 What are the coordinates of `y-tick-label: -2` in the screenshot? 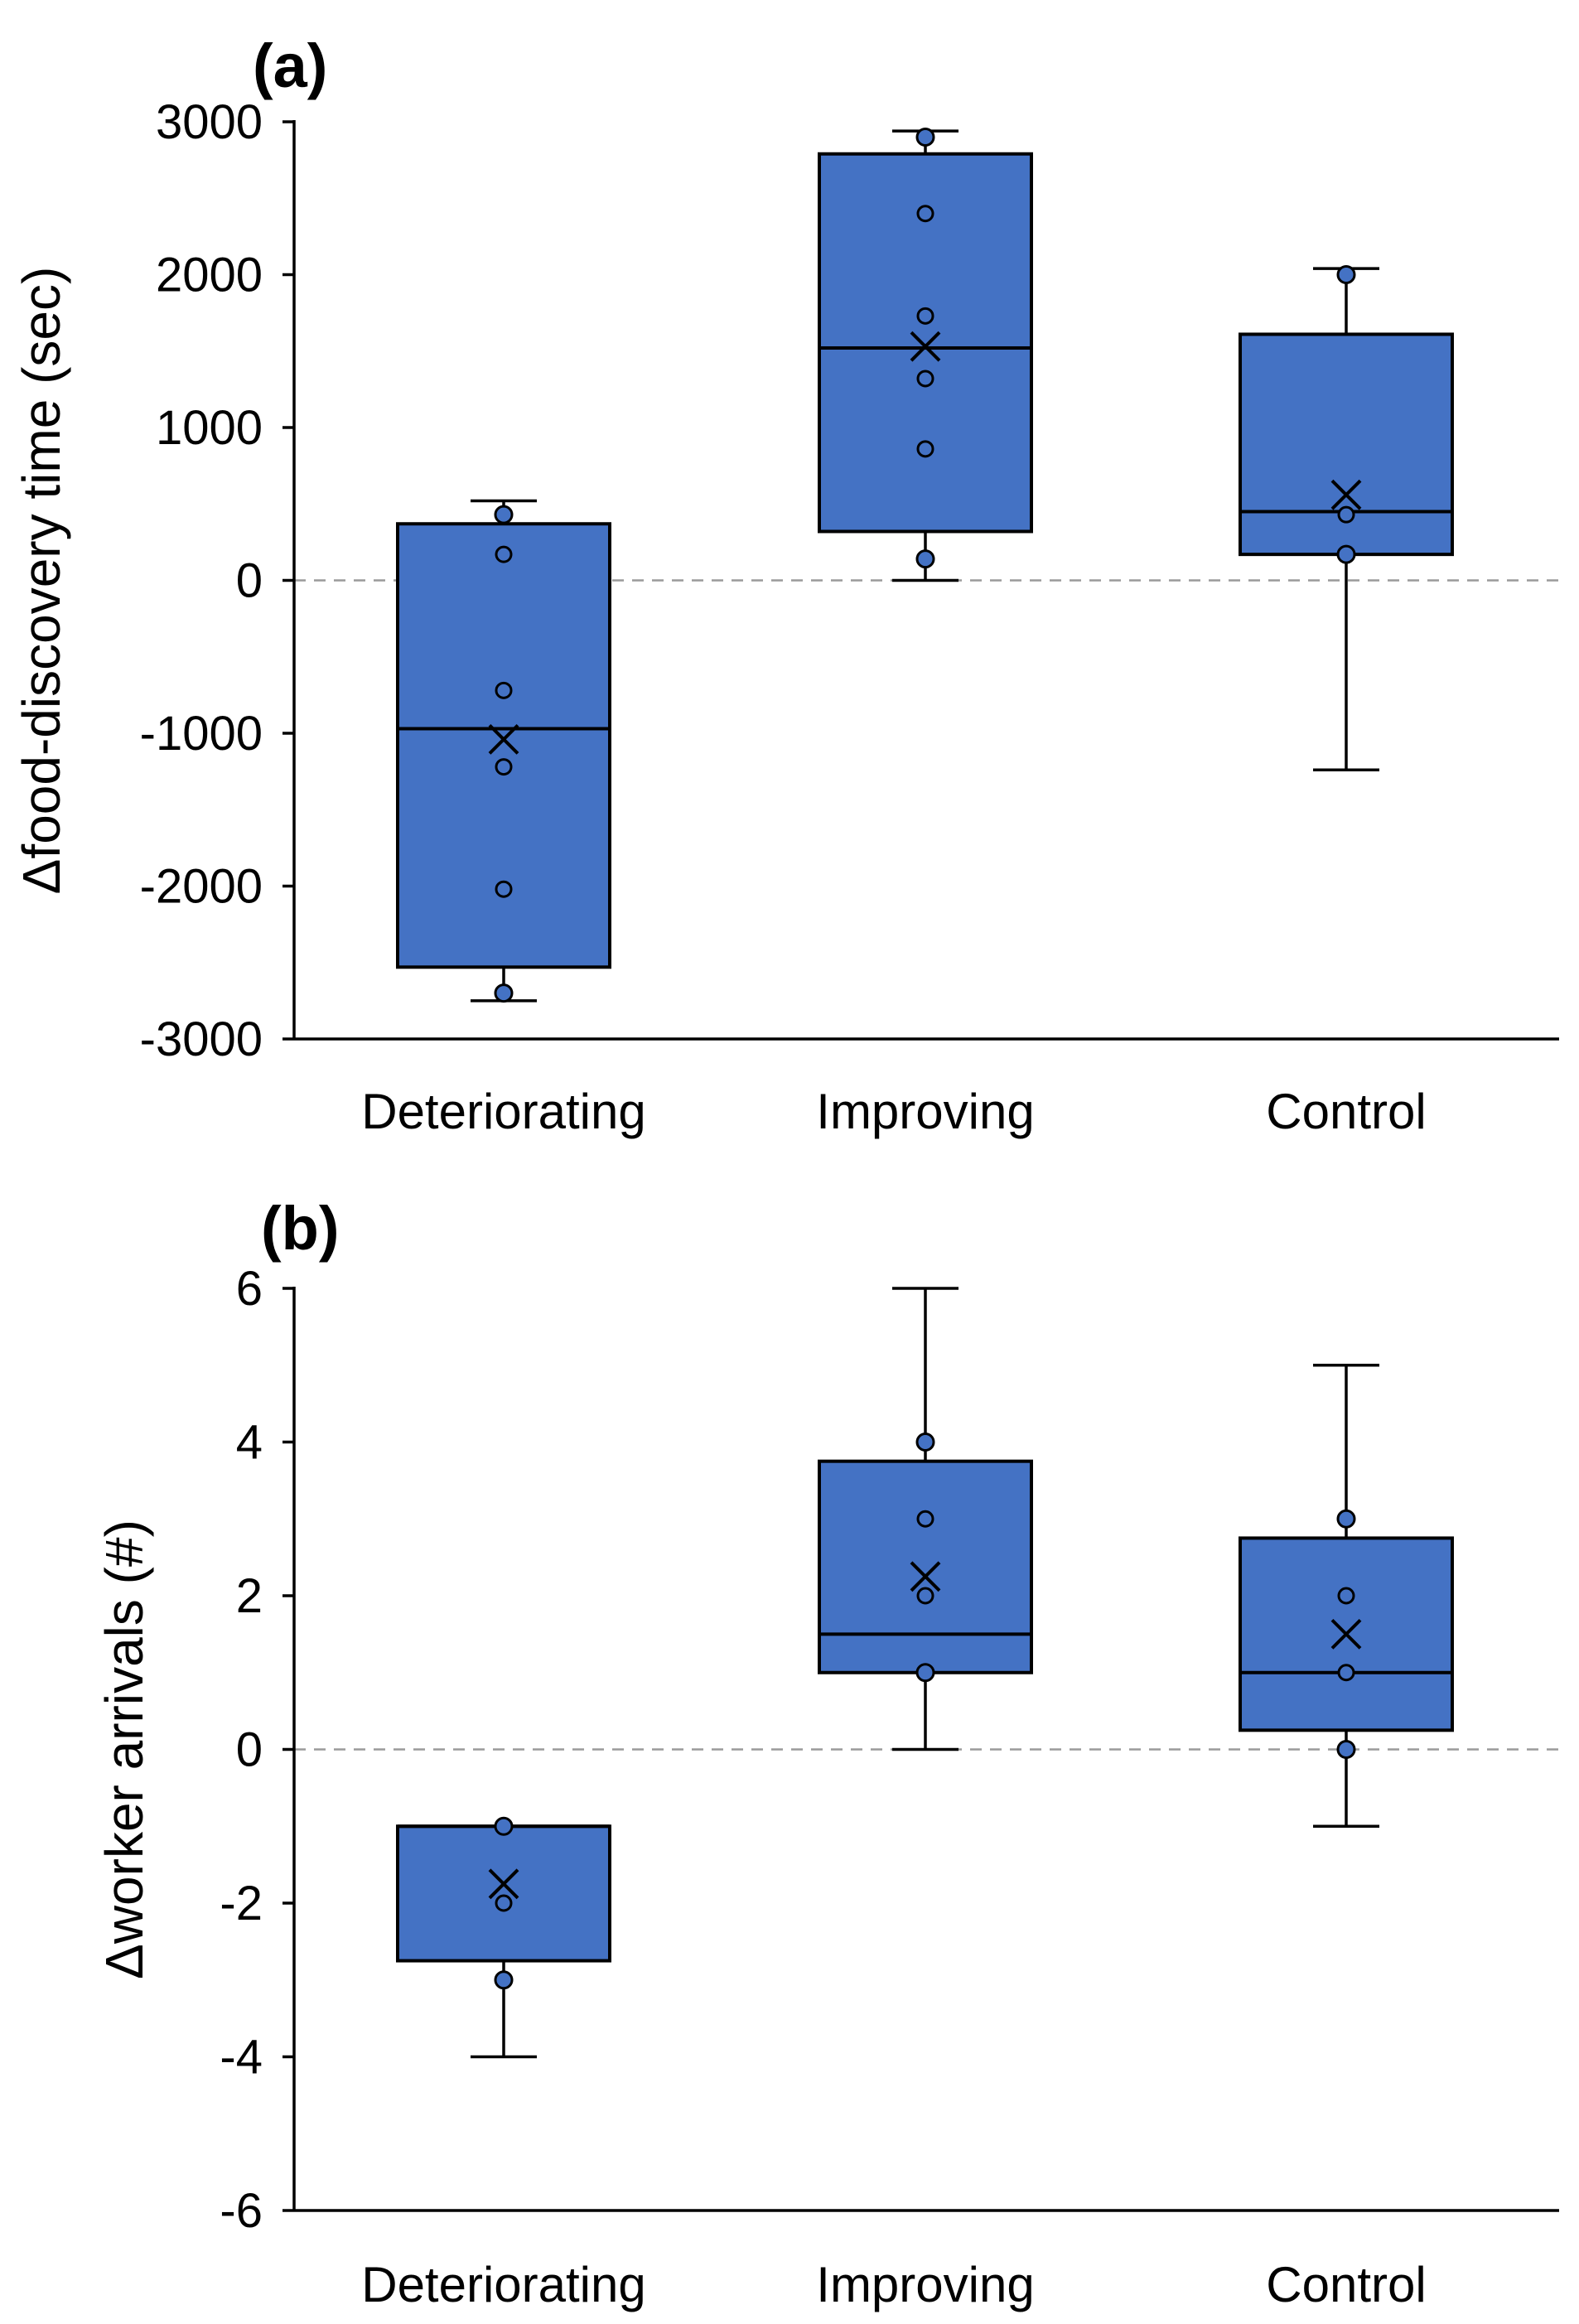 It's located at (241, 1903).